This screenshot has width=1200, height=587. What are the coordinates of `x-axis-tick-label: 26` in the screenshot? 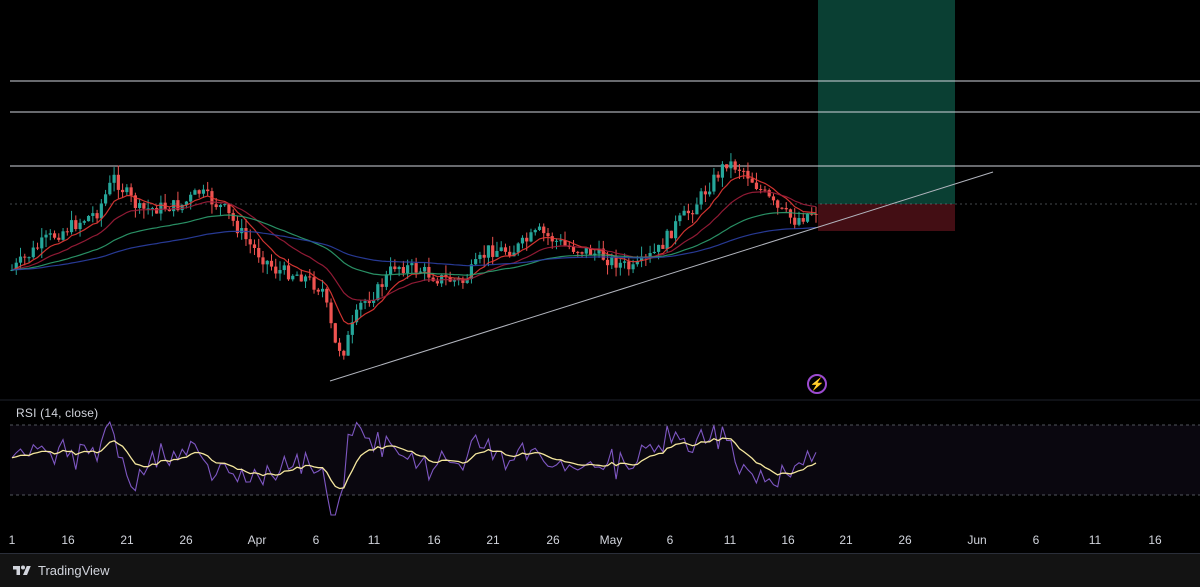 It's located at (186, 540).